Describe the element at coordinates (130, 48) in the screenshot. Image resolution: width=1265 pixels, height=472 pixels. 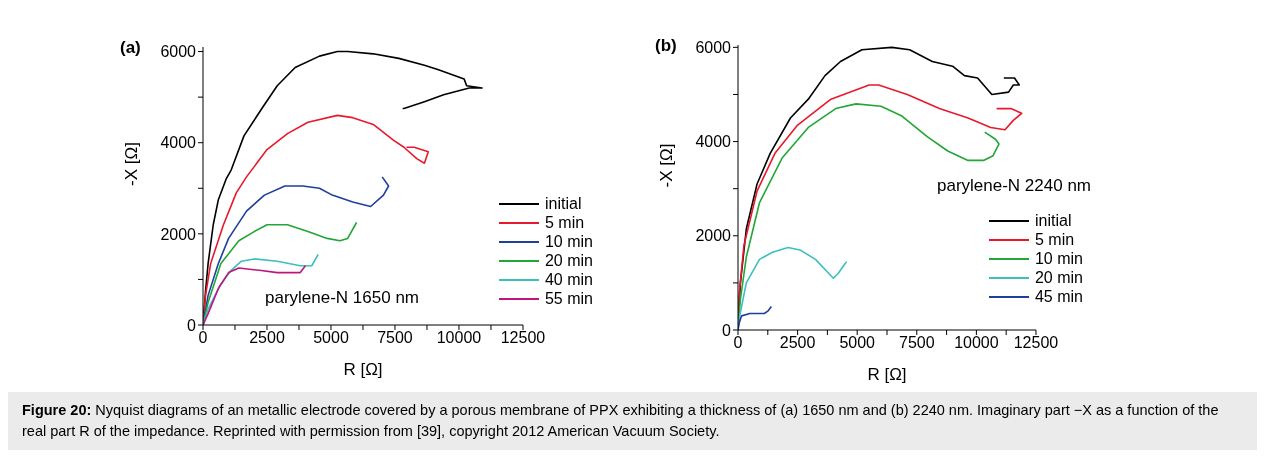
I see `text: (a)` at that location.